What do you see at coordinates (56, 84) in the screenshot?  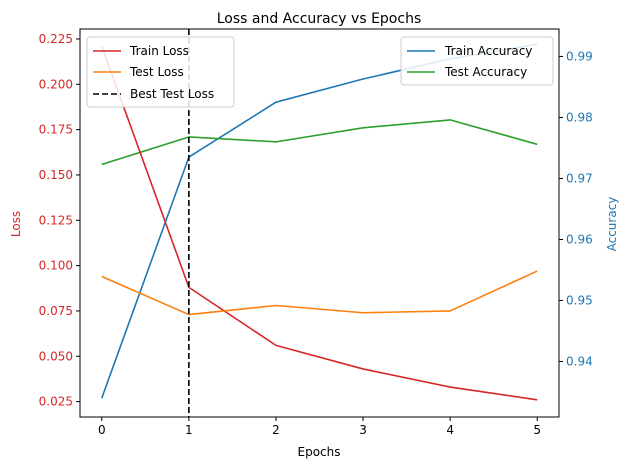 I see `left-y-tick-label: 0.200` at bounding box center [56, 84].